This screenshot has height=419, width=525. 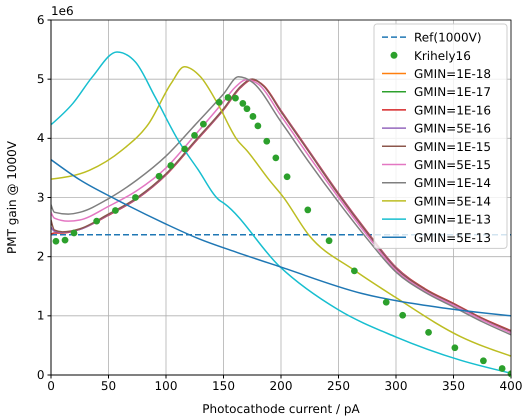 I want to click on x-tick-label: 150, so click(x=223, y=386).